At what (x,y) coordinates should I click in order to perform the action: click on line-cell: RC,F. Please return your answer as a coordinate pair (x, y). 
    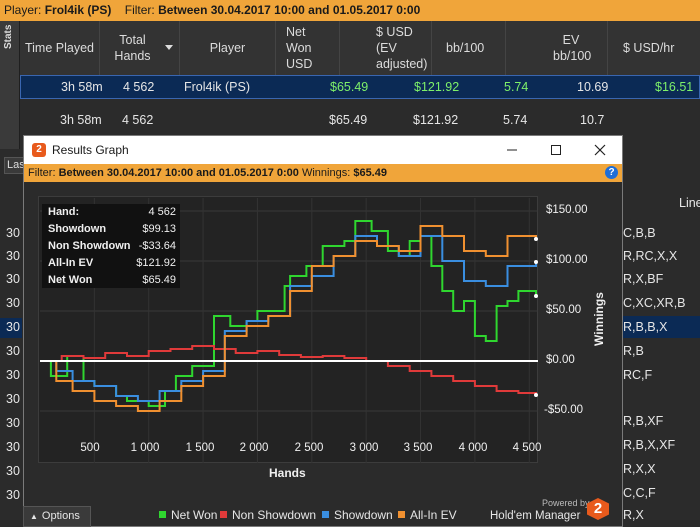
    Looking at the image, I should click on (638, 375).